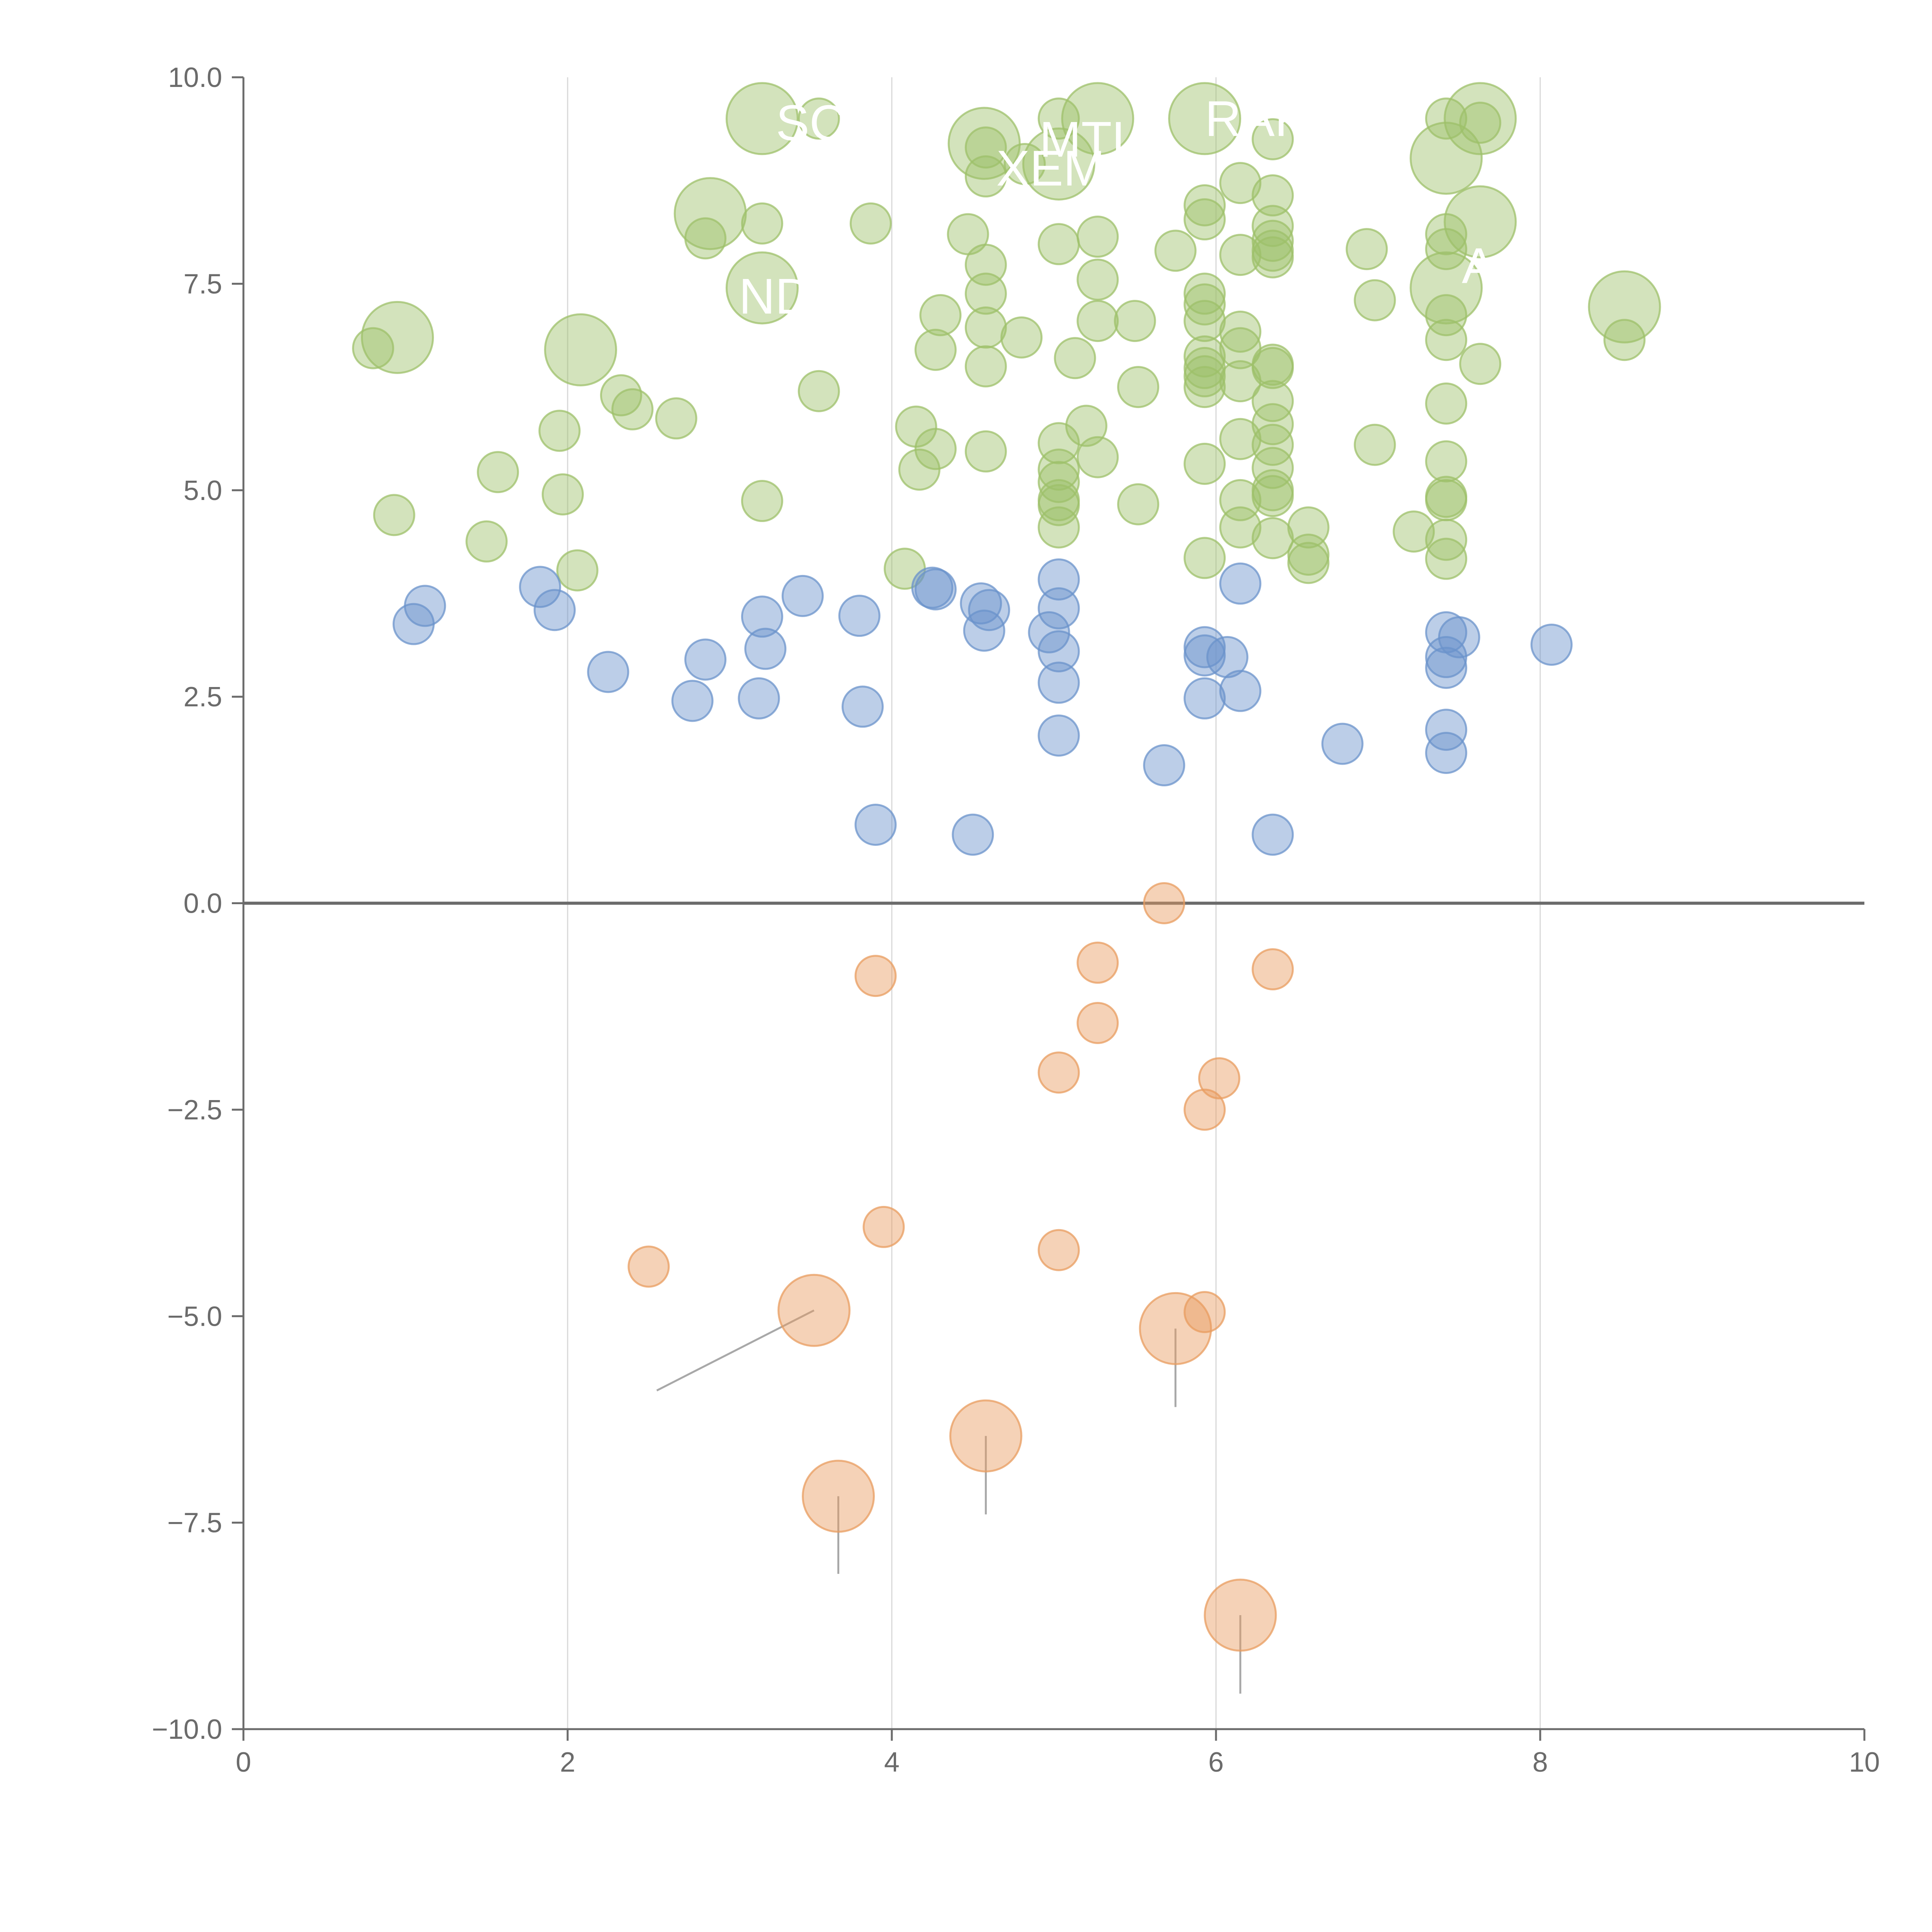 Image resolution: width=1932 pixels, height=1932 pixels. What do you see at coordinates (203, 698) in the screenshot?
I see `y-tick-label: 2.5` at bounding box center [203, 698].